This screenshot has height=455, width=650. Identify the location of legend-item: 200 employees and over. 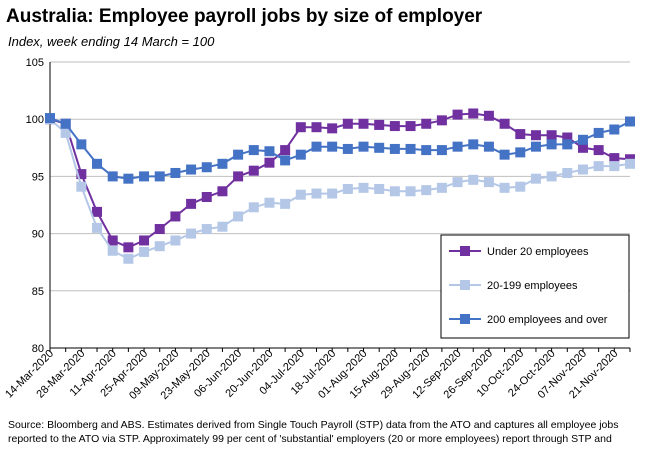
(528, 320).